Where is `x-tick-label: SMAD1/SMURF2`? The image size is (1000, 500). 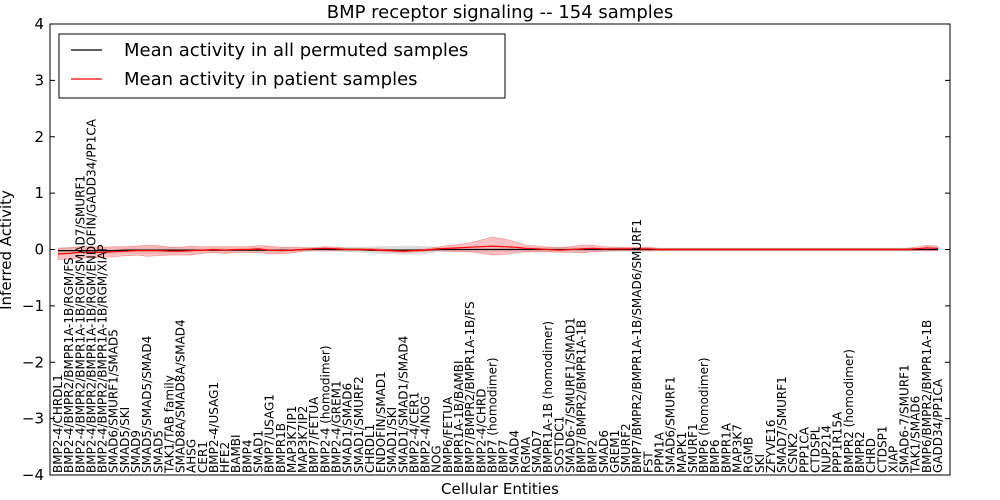 x-tick-label: SMAD1/SMURF2 is located at coordinates (359, 424).